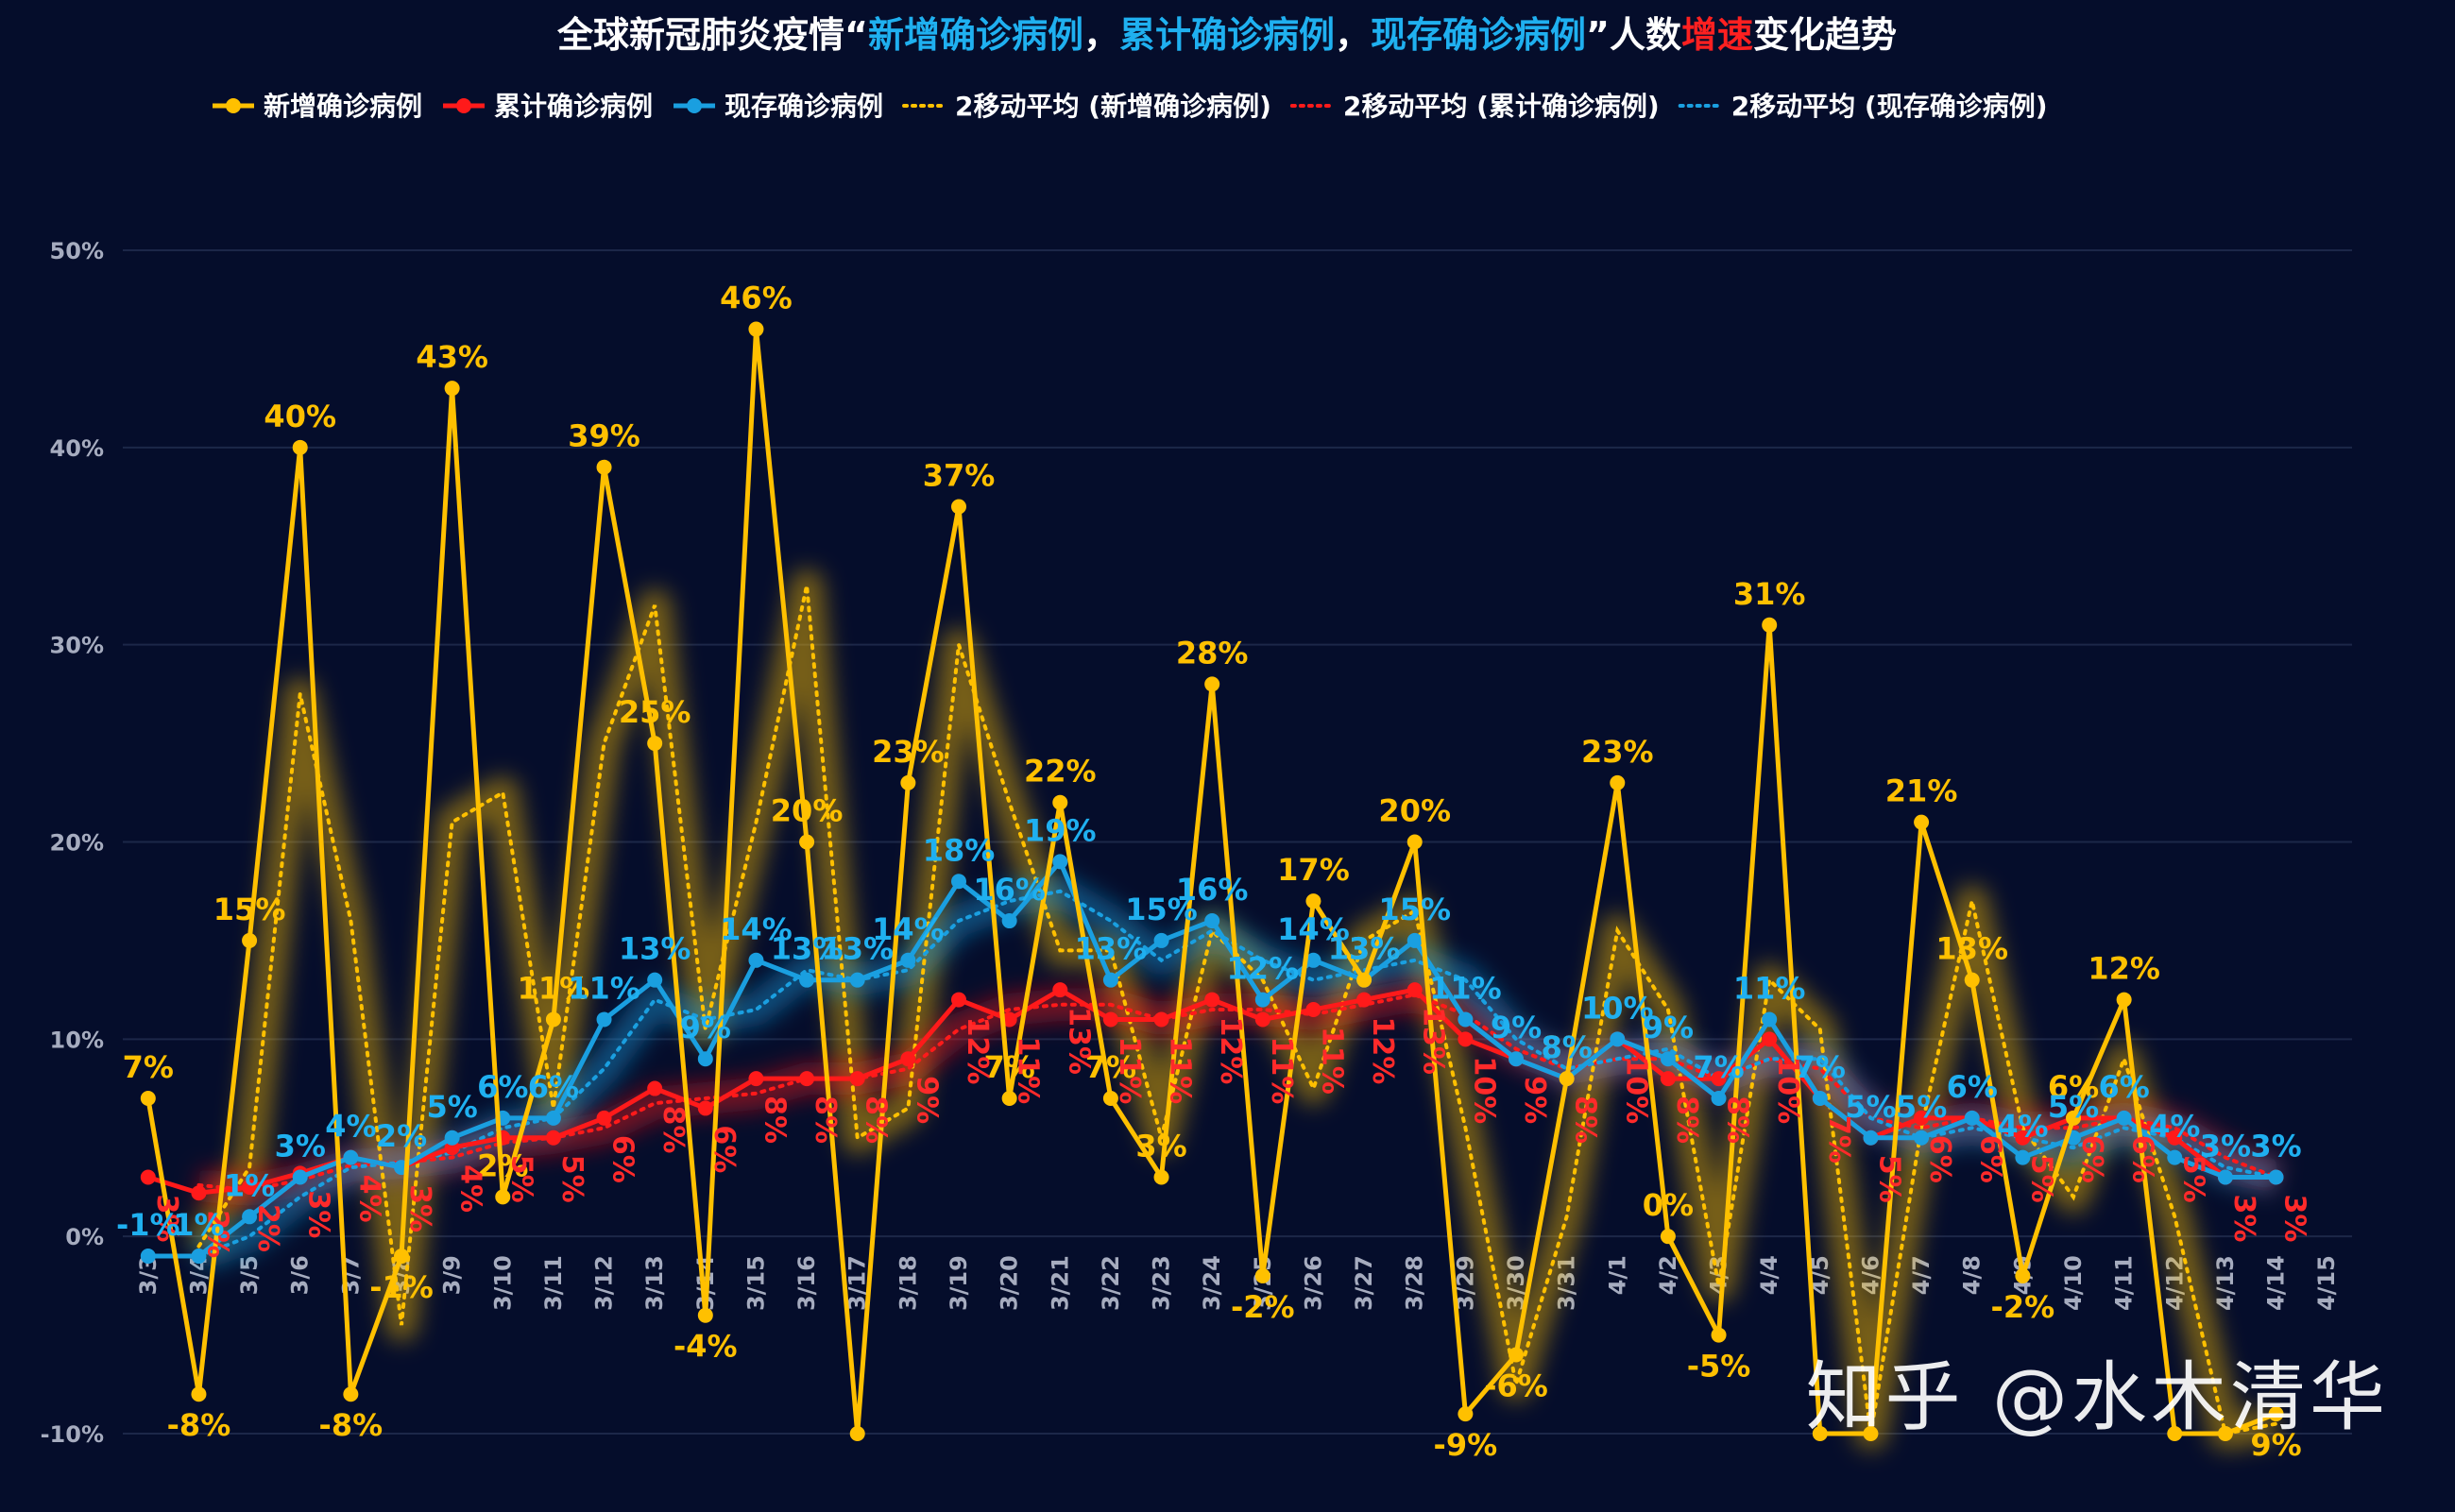 This screenshot has width=2455, height=1512. I want to click on title-part-2: ，, so click(1101, 35).